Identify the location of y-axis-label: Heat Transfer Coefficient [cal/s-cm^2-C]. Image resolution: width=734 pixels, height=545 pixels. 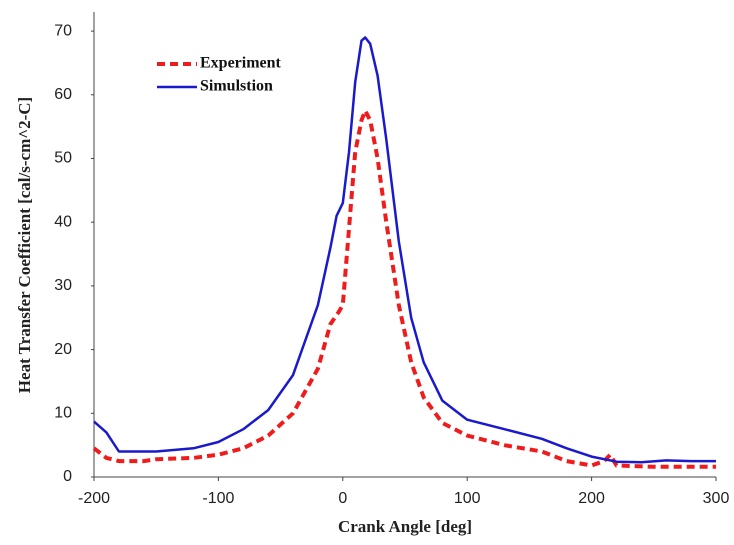
(24, 245).